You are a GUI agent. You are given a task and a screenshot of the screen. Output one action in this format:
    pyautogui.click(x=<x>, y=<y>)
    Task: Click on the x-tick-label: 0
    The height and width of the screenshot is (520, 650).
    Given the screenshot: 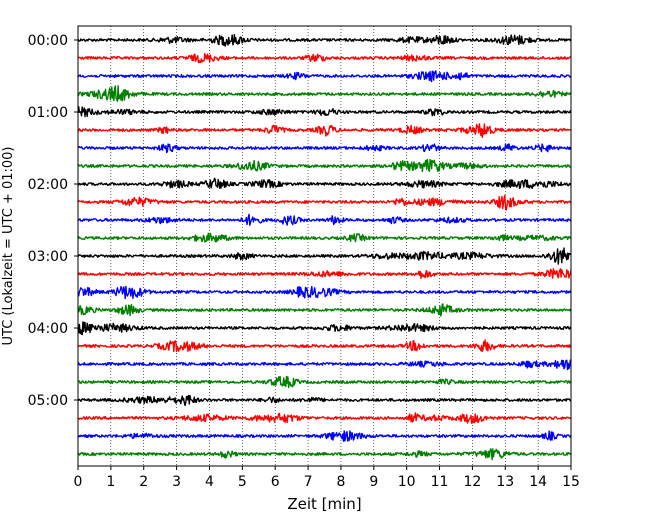 What is the action you would take?
    pyautogui.click(x=78, y=482)
    